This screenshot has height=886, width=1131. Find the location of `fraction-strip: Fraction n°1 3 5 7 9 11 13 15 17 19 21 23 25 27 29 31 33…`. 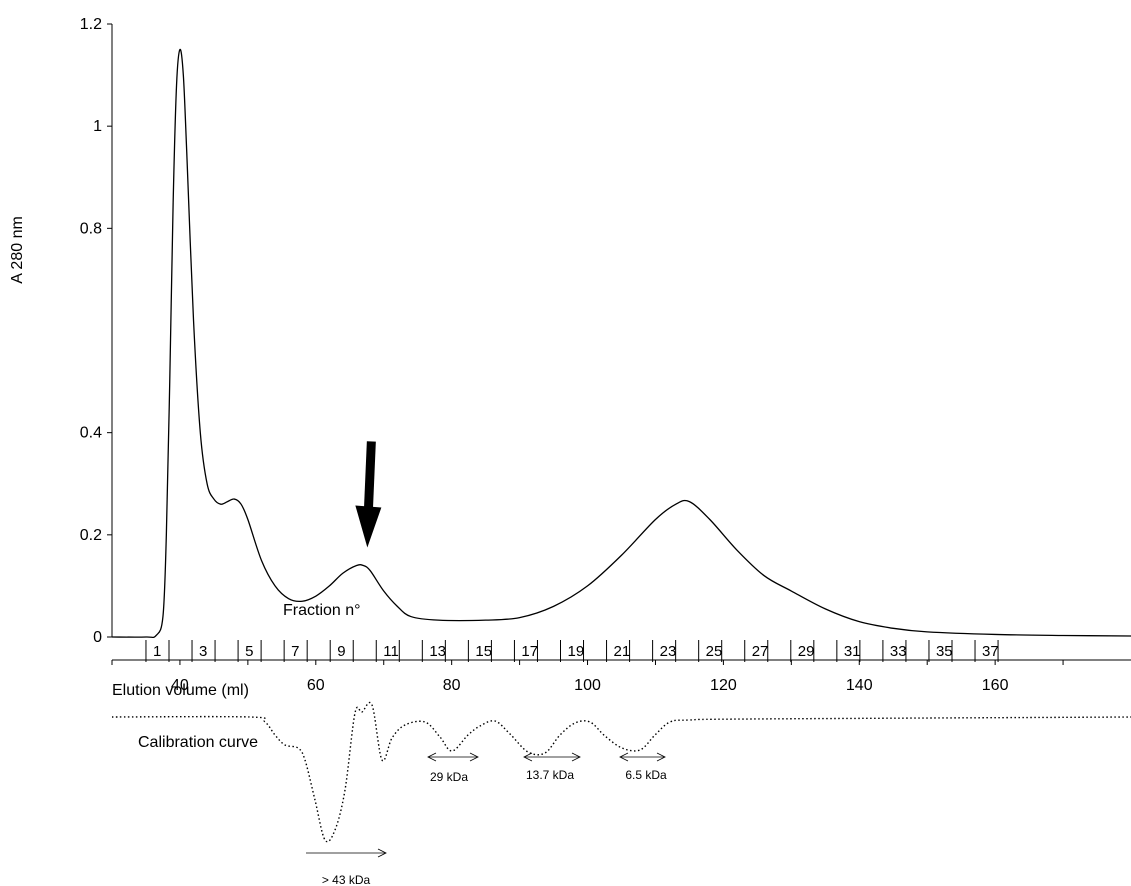

fraction-strip: Fraction n°1 3 5 7 9 11 13 15 17 19 21 23 25 27 29 31 33… is located at coordinates (572, 632).